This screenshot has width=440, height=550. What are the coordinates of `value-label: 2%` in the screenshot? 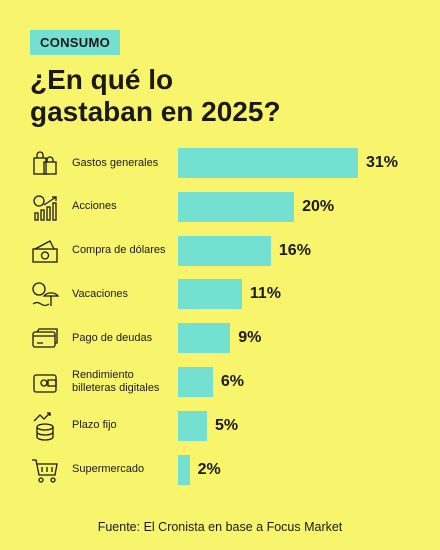 It's located at (209, 469).